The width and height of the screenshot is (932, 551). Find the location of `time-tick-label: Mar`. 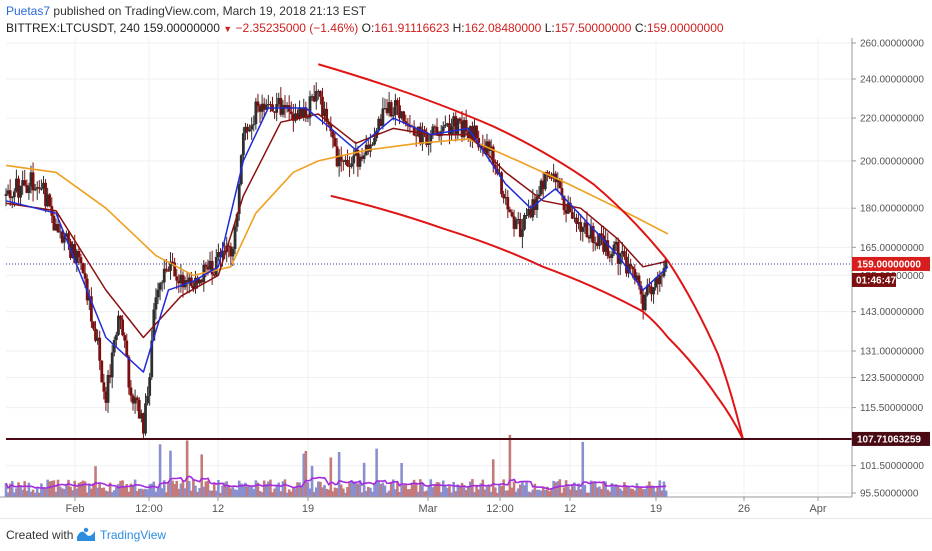

time-tick-label: Mar is located at coordinates (428, 509).